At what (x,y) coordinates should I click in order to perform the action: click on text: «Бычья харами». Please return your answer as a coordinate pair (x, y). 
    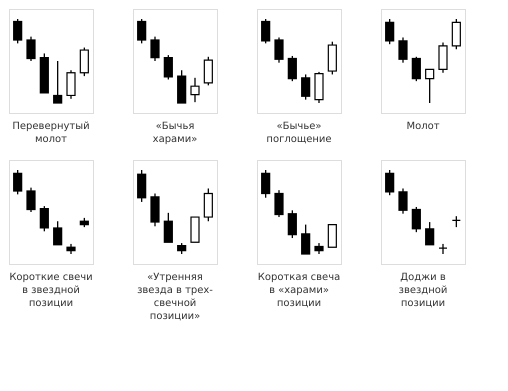
    Looking at the image, I should click on (175, 133).